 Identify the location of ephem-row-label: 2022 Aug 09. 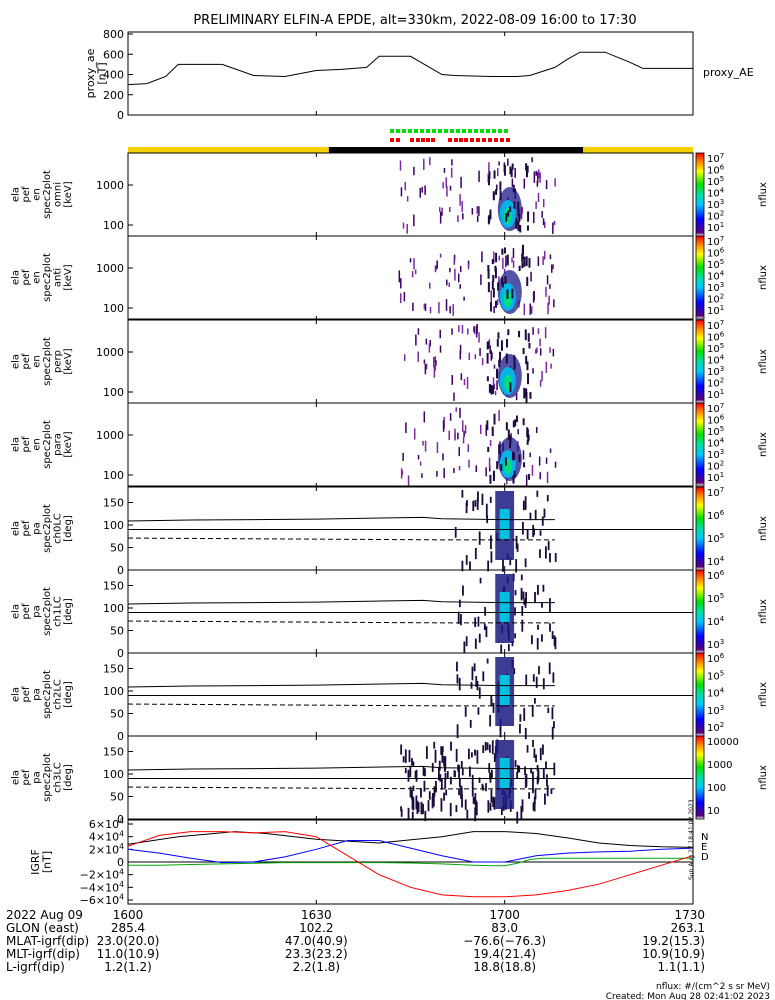
(44, 915).